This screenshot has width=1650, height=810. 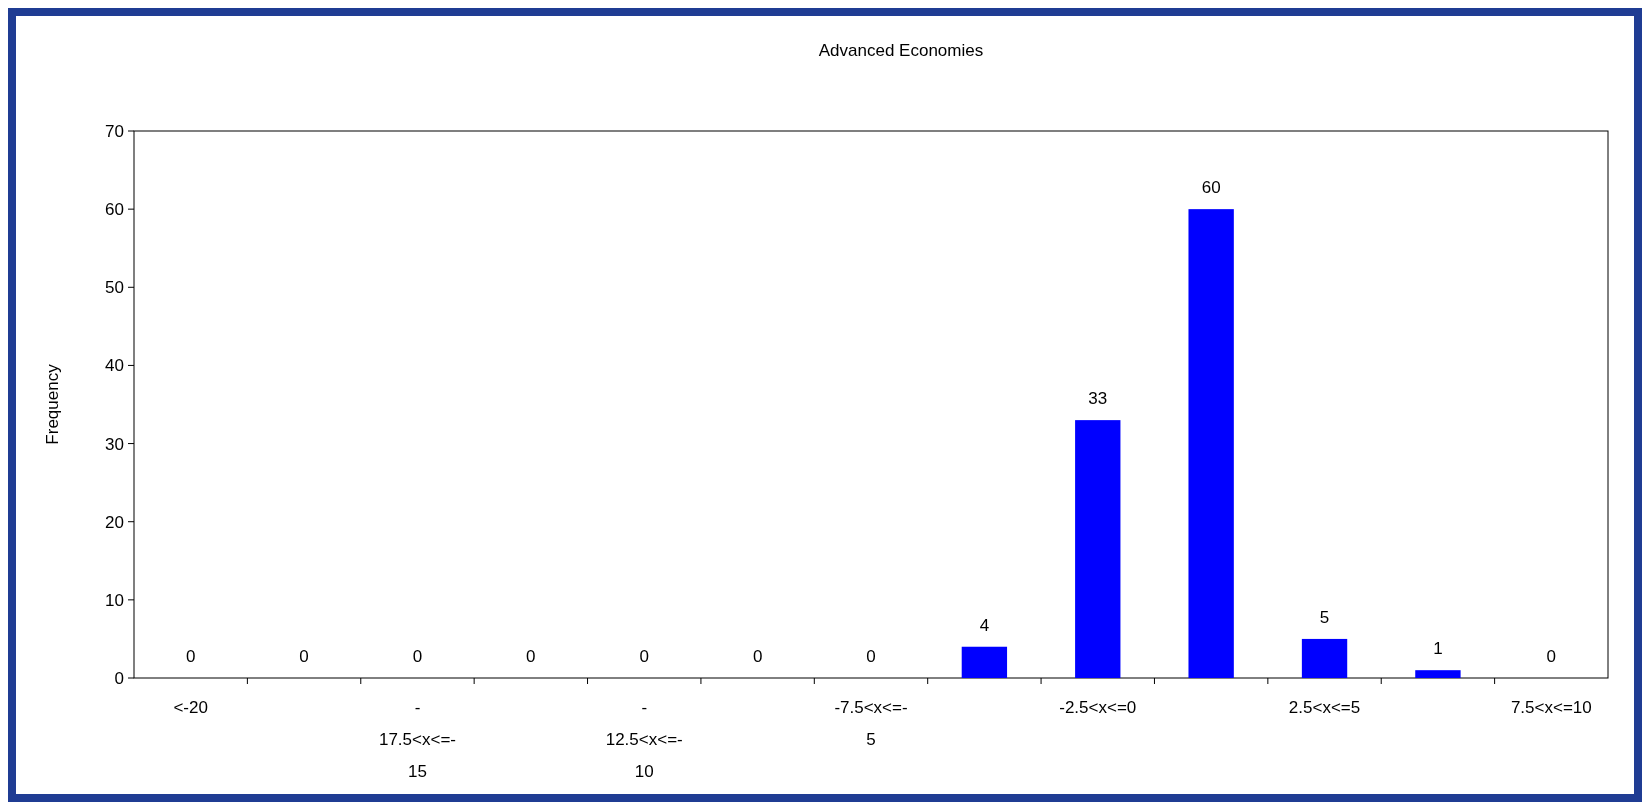 What do you see at coordinates (114, 366) in the screenshot?
I see `y-tick-label: 40` at bounding box center [114, 366].